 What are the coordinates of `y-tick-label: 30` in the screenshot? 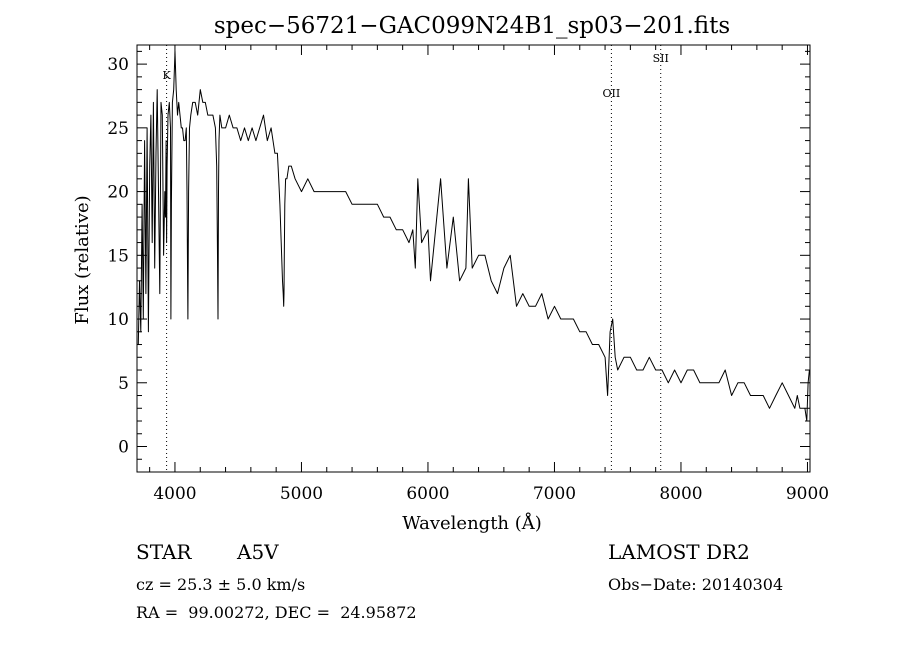 It's located at (118, 65).